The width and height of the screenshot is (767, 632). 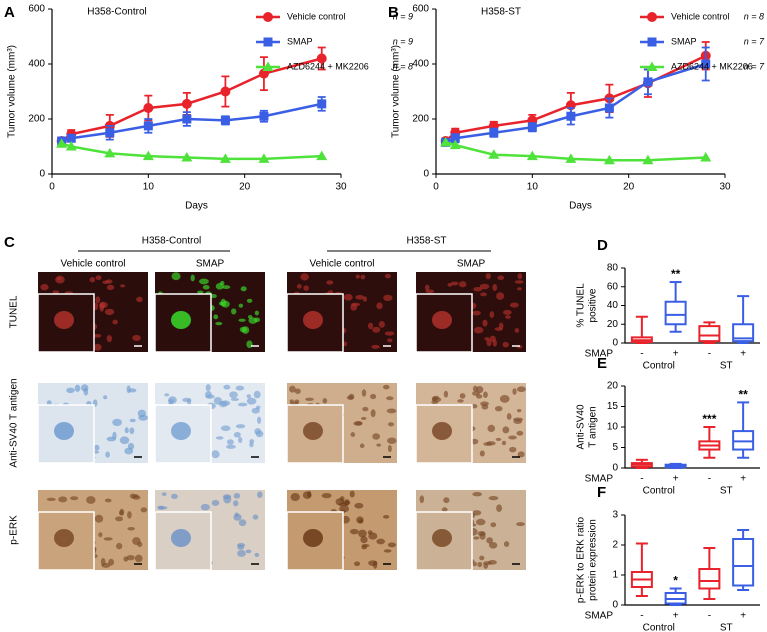 What do you see at coordinates (436, 187) in the screenshot?
I see `x-tick-label: 0` at bounding box center [436, 187].